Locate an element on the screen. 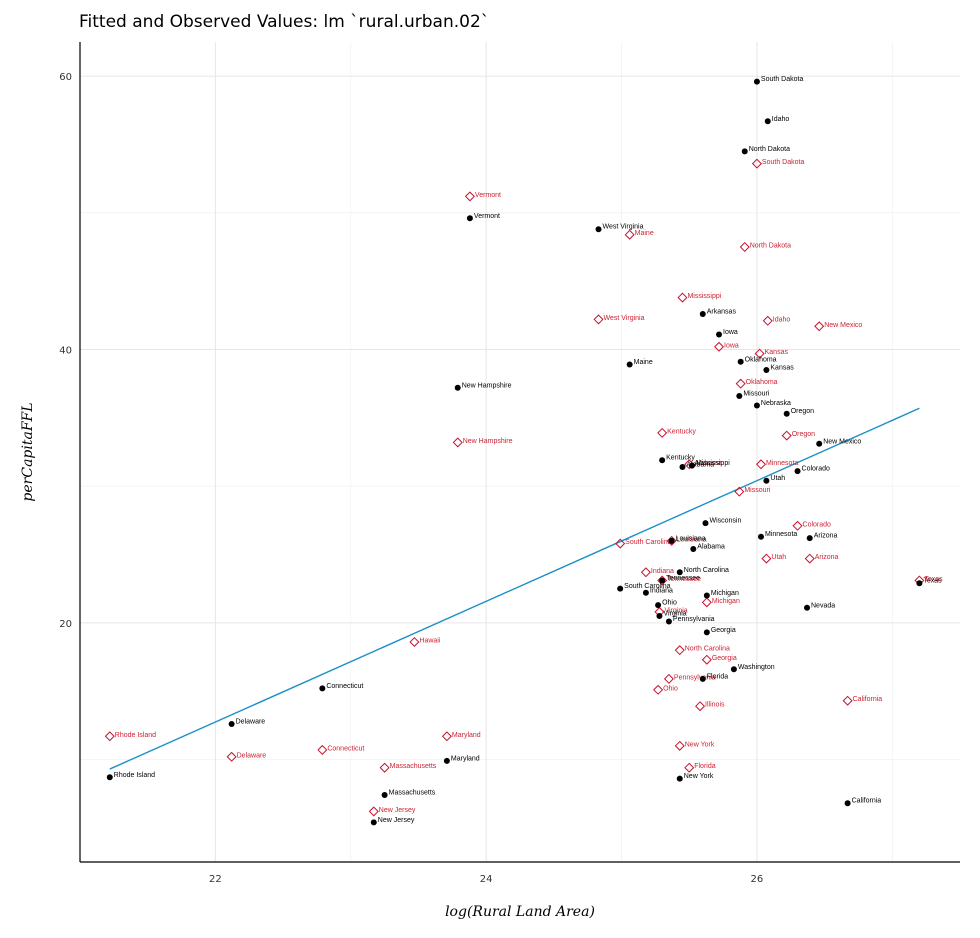 Image resolution: width=980 pixels, height=938 pixels. observed-label-31: Nevada is located at coordinates (823, 605).